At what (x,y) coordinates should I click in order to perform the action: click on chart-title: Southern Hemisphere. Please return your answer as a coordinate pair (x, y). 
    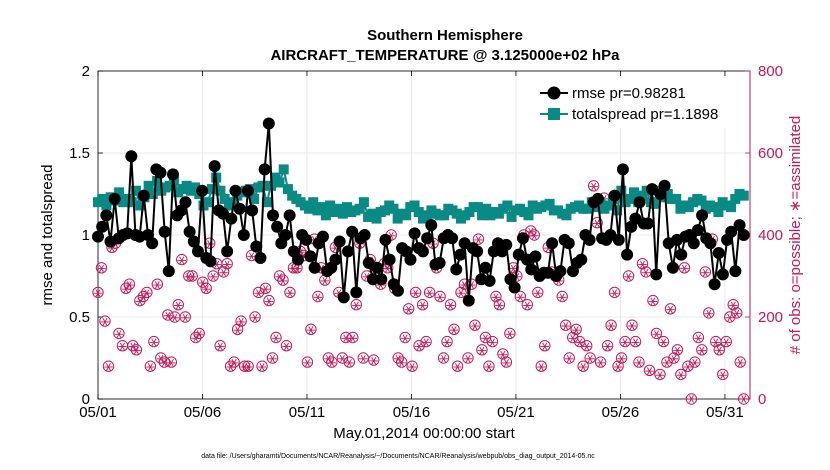
    Looking at the image, I should click on (445, 35).